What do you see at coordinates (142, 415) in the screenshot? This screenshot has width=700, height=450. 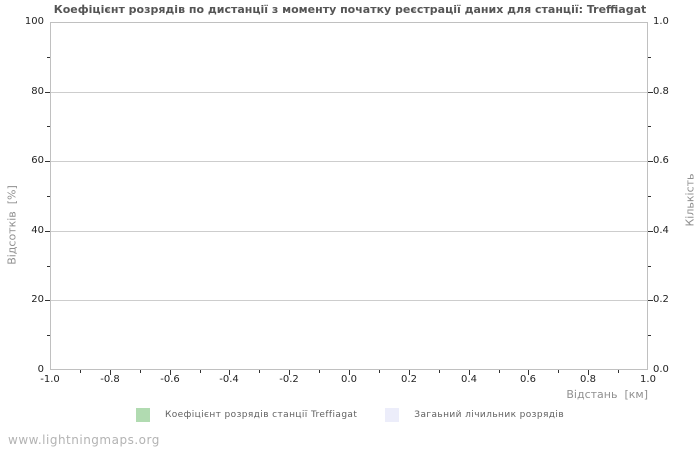 I see `legend-swatch-station-ratio` at bounding box center [142, 415].